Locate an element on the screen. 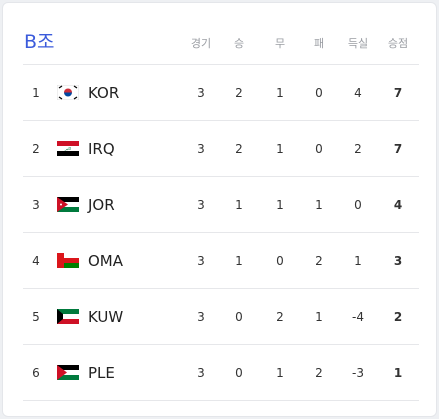  svg-text: اكبر is located at coordinates (67, 148).